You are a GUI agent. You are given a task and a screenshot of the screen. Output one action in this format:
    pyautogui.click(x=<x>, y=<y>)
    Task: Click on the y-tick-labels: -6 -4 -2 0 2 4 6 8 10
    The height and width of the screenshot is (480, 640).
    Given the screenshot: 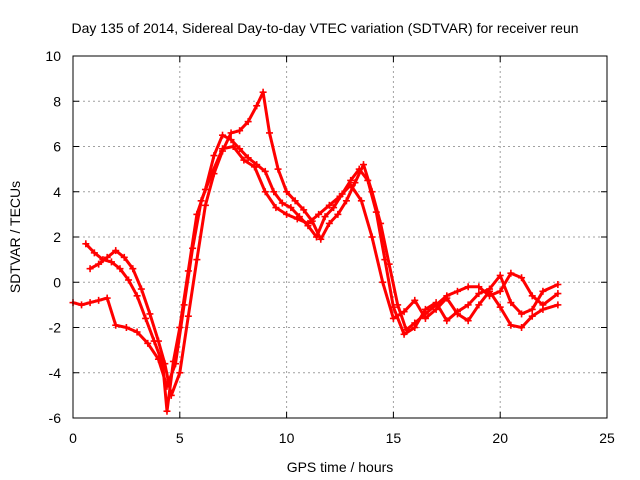 What is the action you would take?
    pyautogui.click(x=53, y=237)
    